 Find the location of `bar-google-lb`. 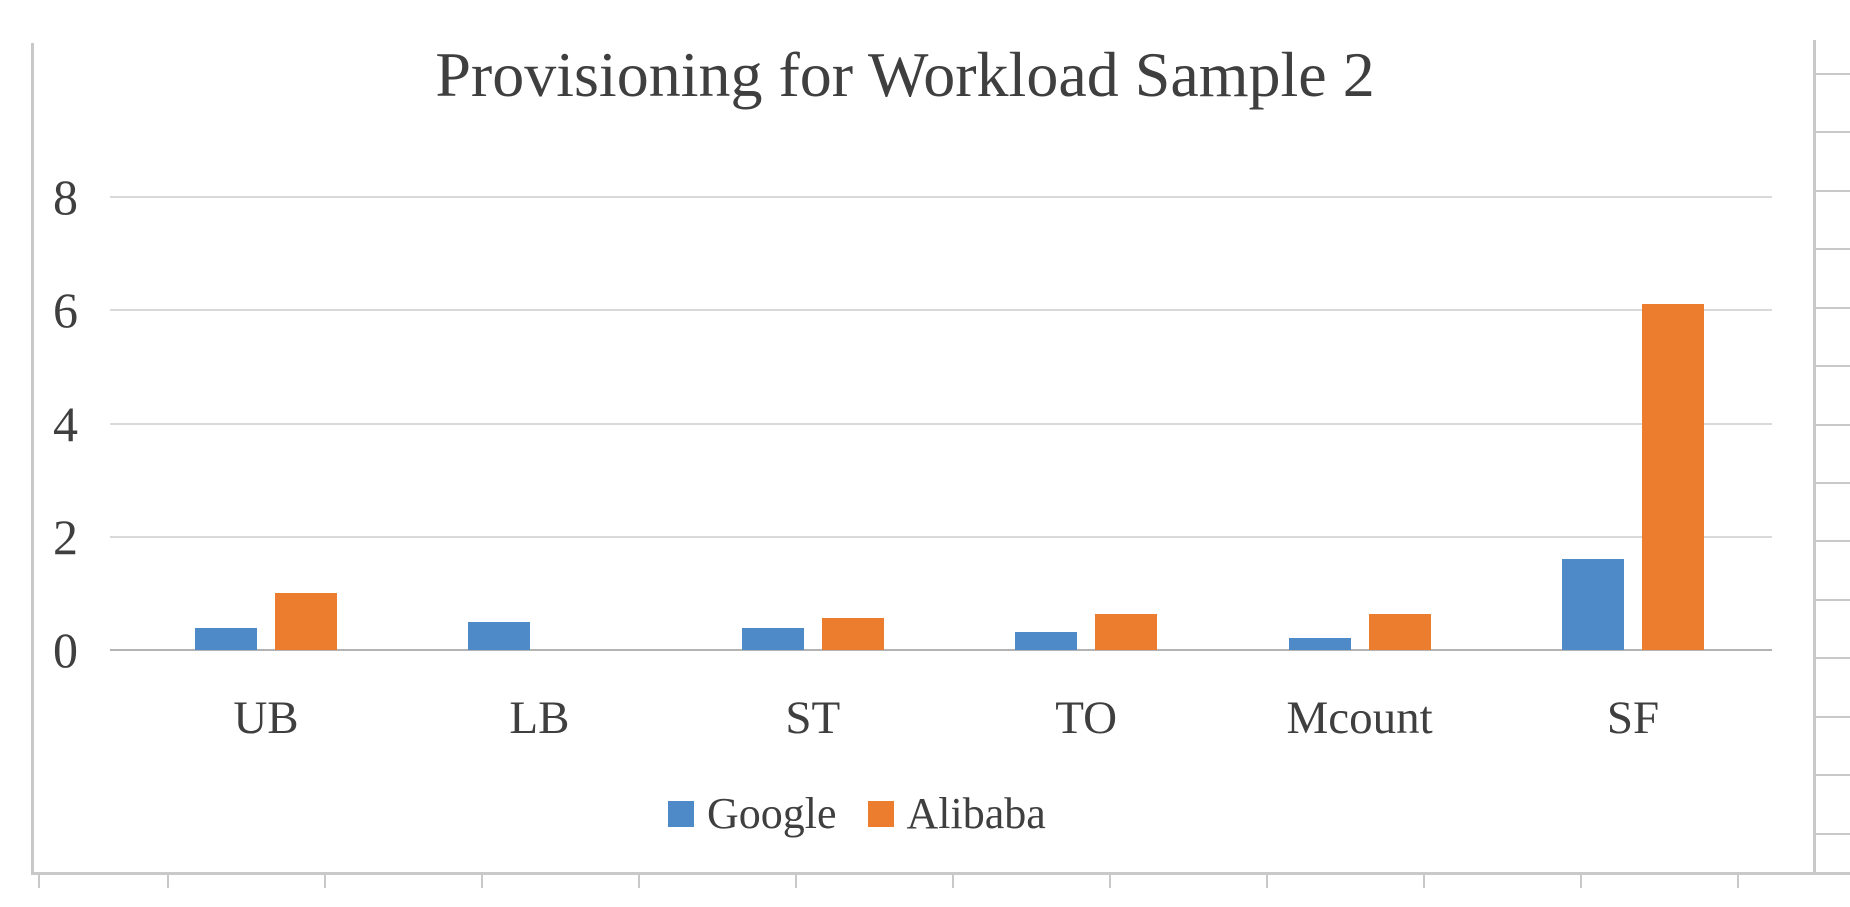

bar-google-lb is located at coordinates (499, 636).